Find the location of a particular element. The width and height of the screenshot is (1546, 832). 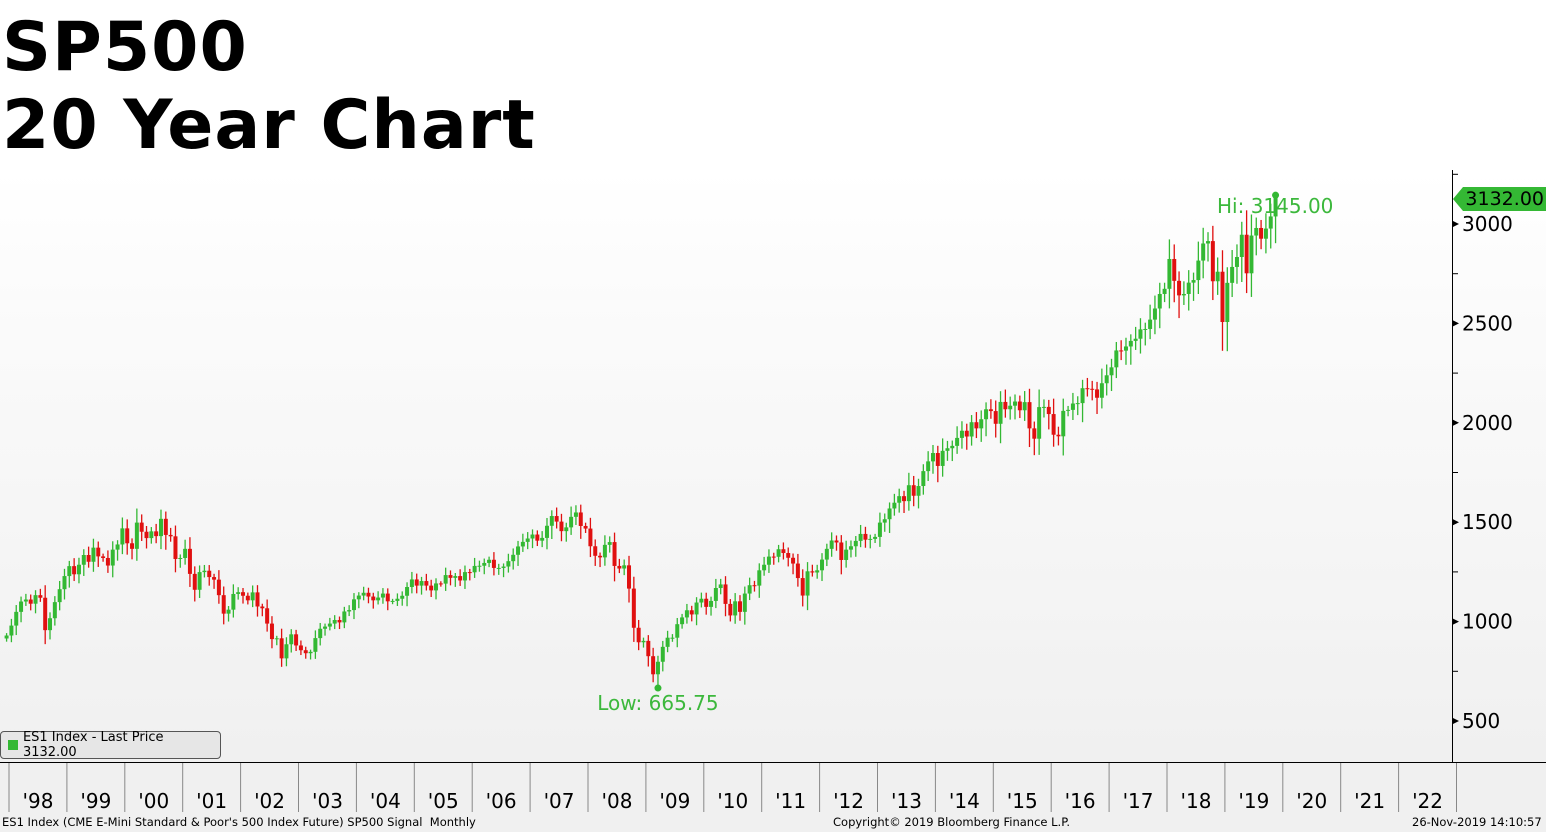

y-tick-label: 1500 is located at coordinates (1487, 522).